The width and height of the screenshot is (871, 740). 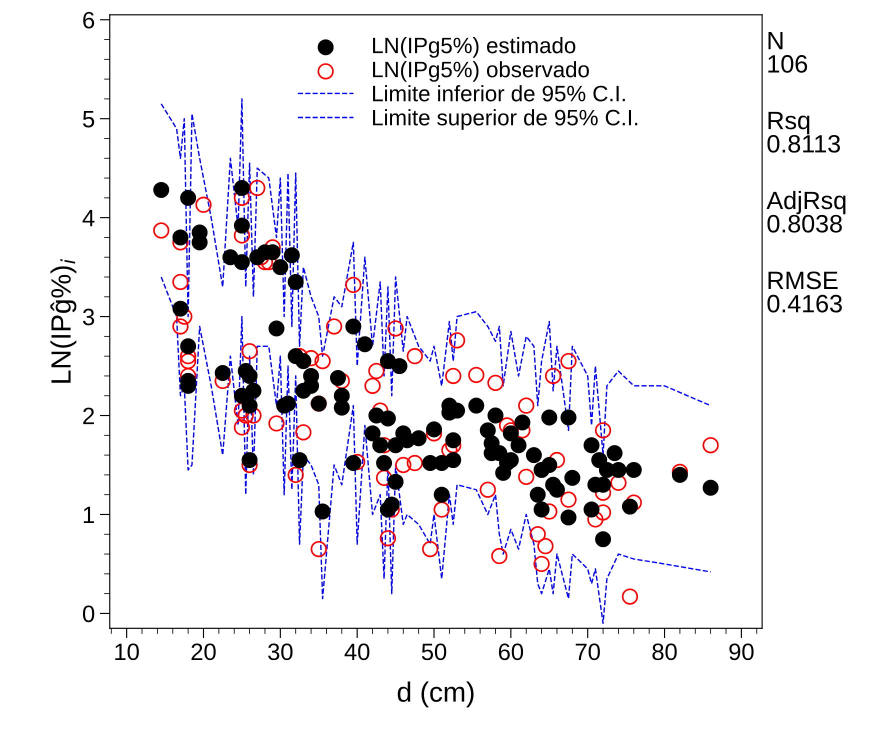 I want to click on y-tick-label: 4, so click(x=88, y=218).